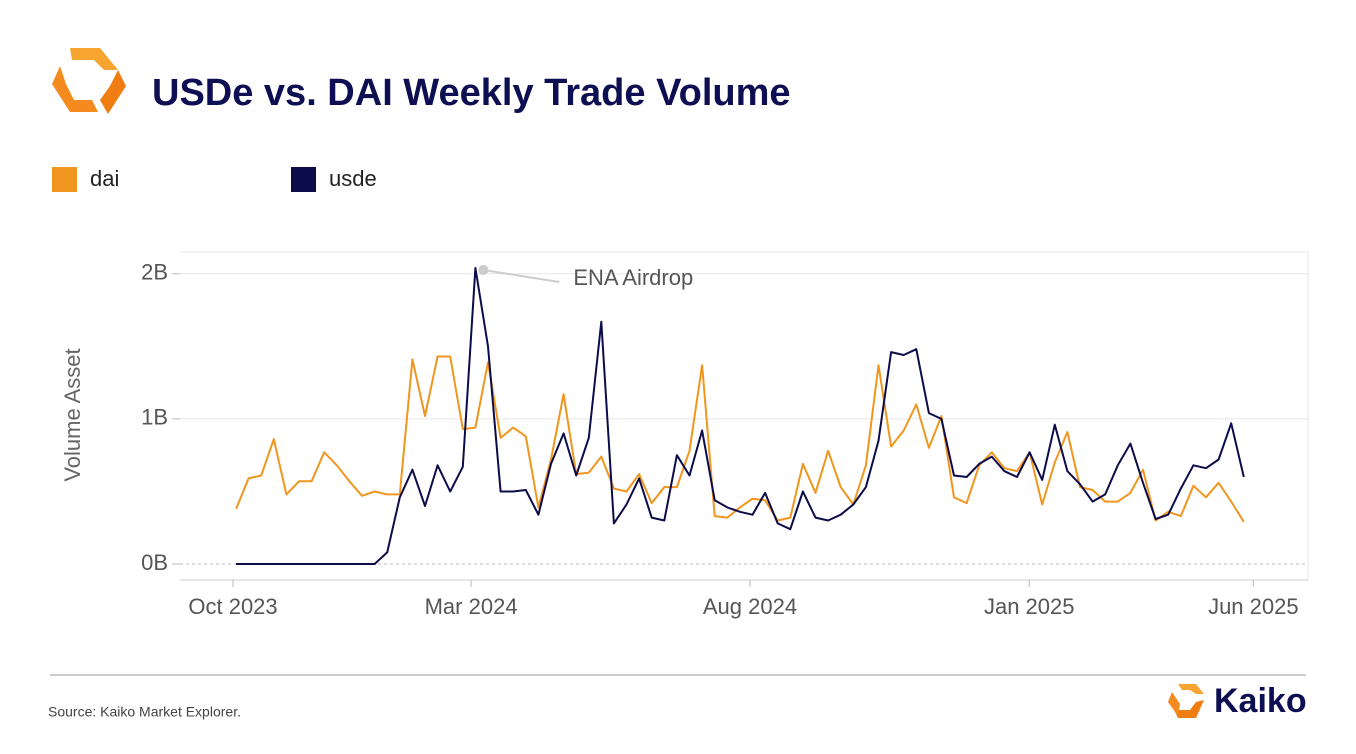 This screenshot has height=754, width=1356. What do you see at coordinates (232, 606) in the screenshot?
I see `x-tick-label: Oct 2023` at bounding box center [232, 606].